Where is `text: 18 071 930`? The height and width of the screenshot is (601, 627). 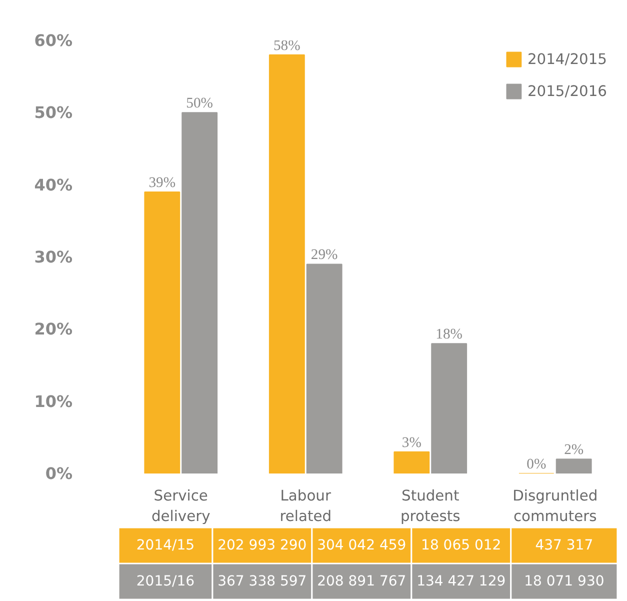
text: 18 071 930 is located at coordinates (564, 582).